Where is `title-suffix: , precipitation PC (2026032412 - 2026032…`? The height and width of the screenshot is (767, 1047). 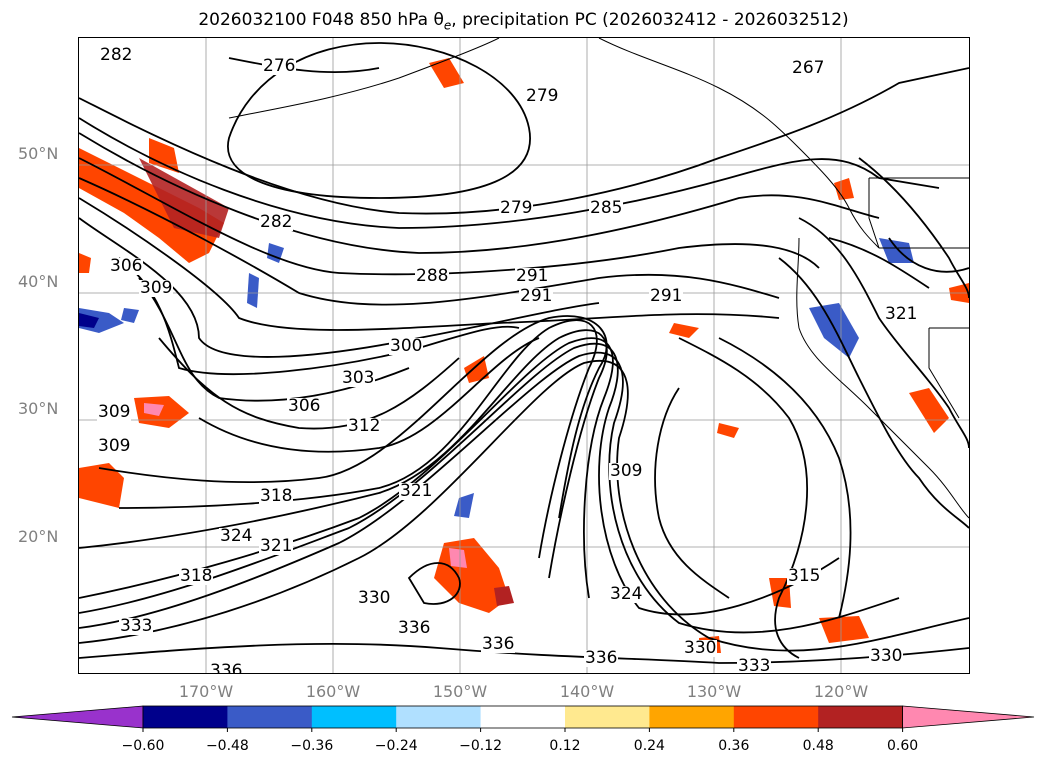
title-suffix: , precipitation PC (2026032412 - 2026032… is located at coordinates (650, 20).